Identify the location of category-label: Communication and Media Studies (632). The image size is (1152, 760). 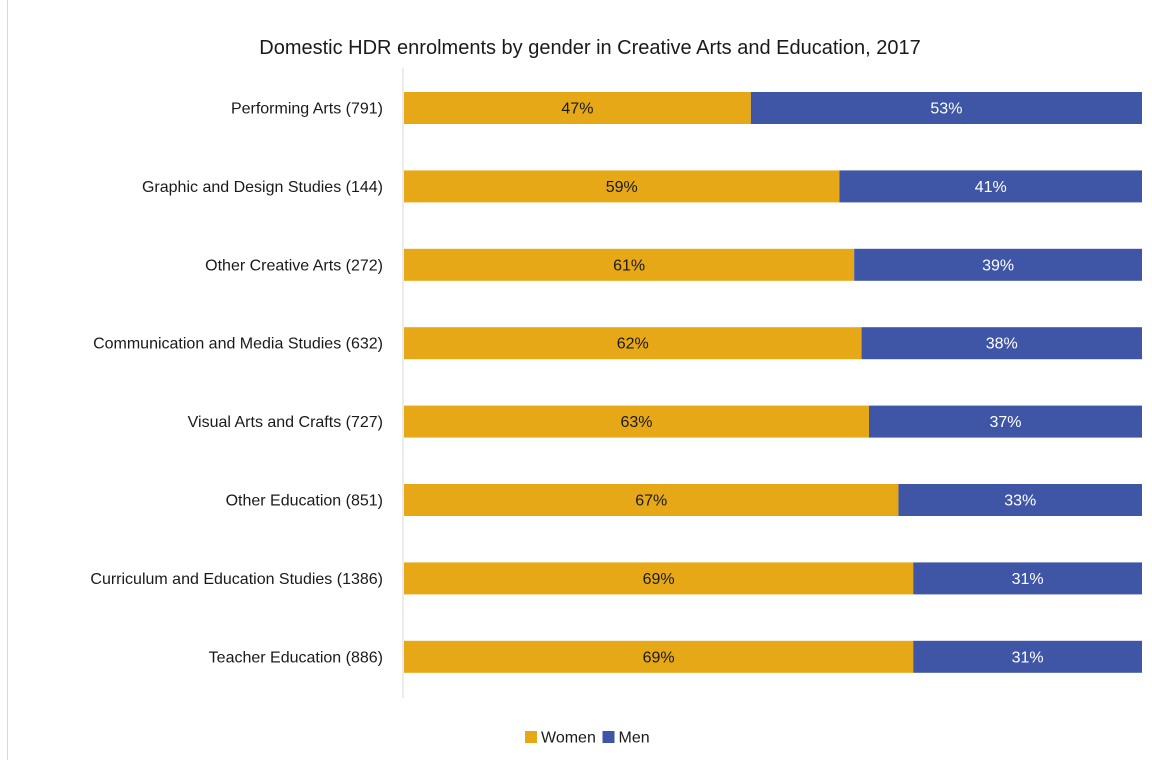
(238, 344).